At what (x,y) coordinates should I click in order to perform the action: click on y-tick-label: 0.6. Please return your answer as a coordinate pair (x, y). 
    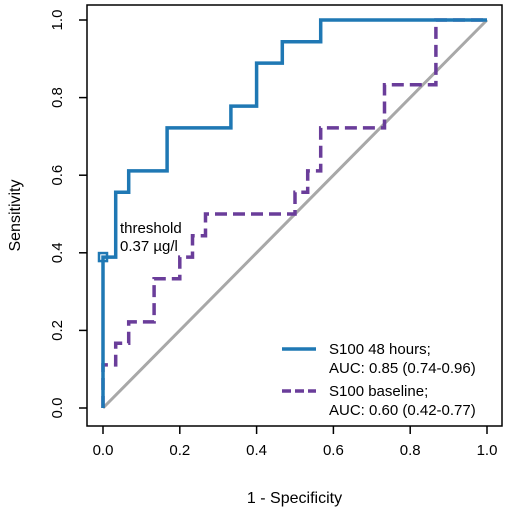
    Looking at the image, I should click on (57, 175).